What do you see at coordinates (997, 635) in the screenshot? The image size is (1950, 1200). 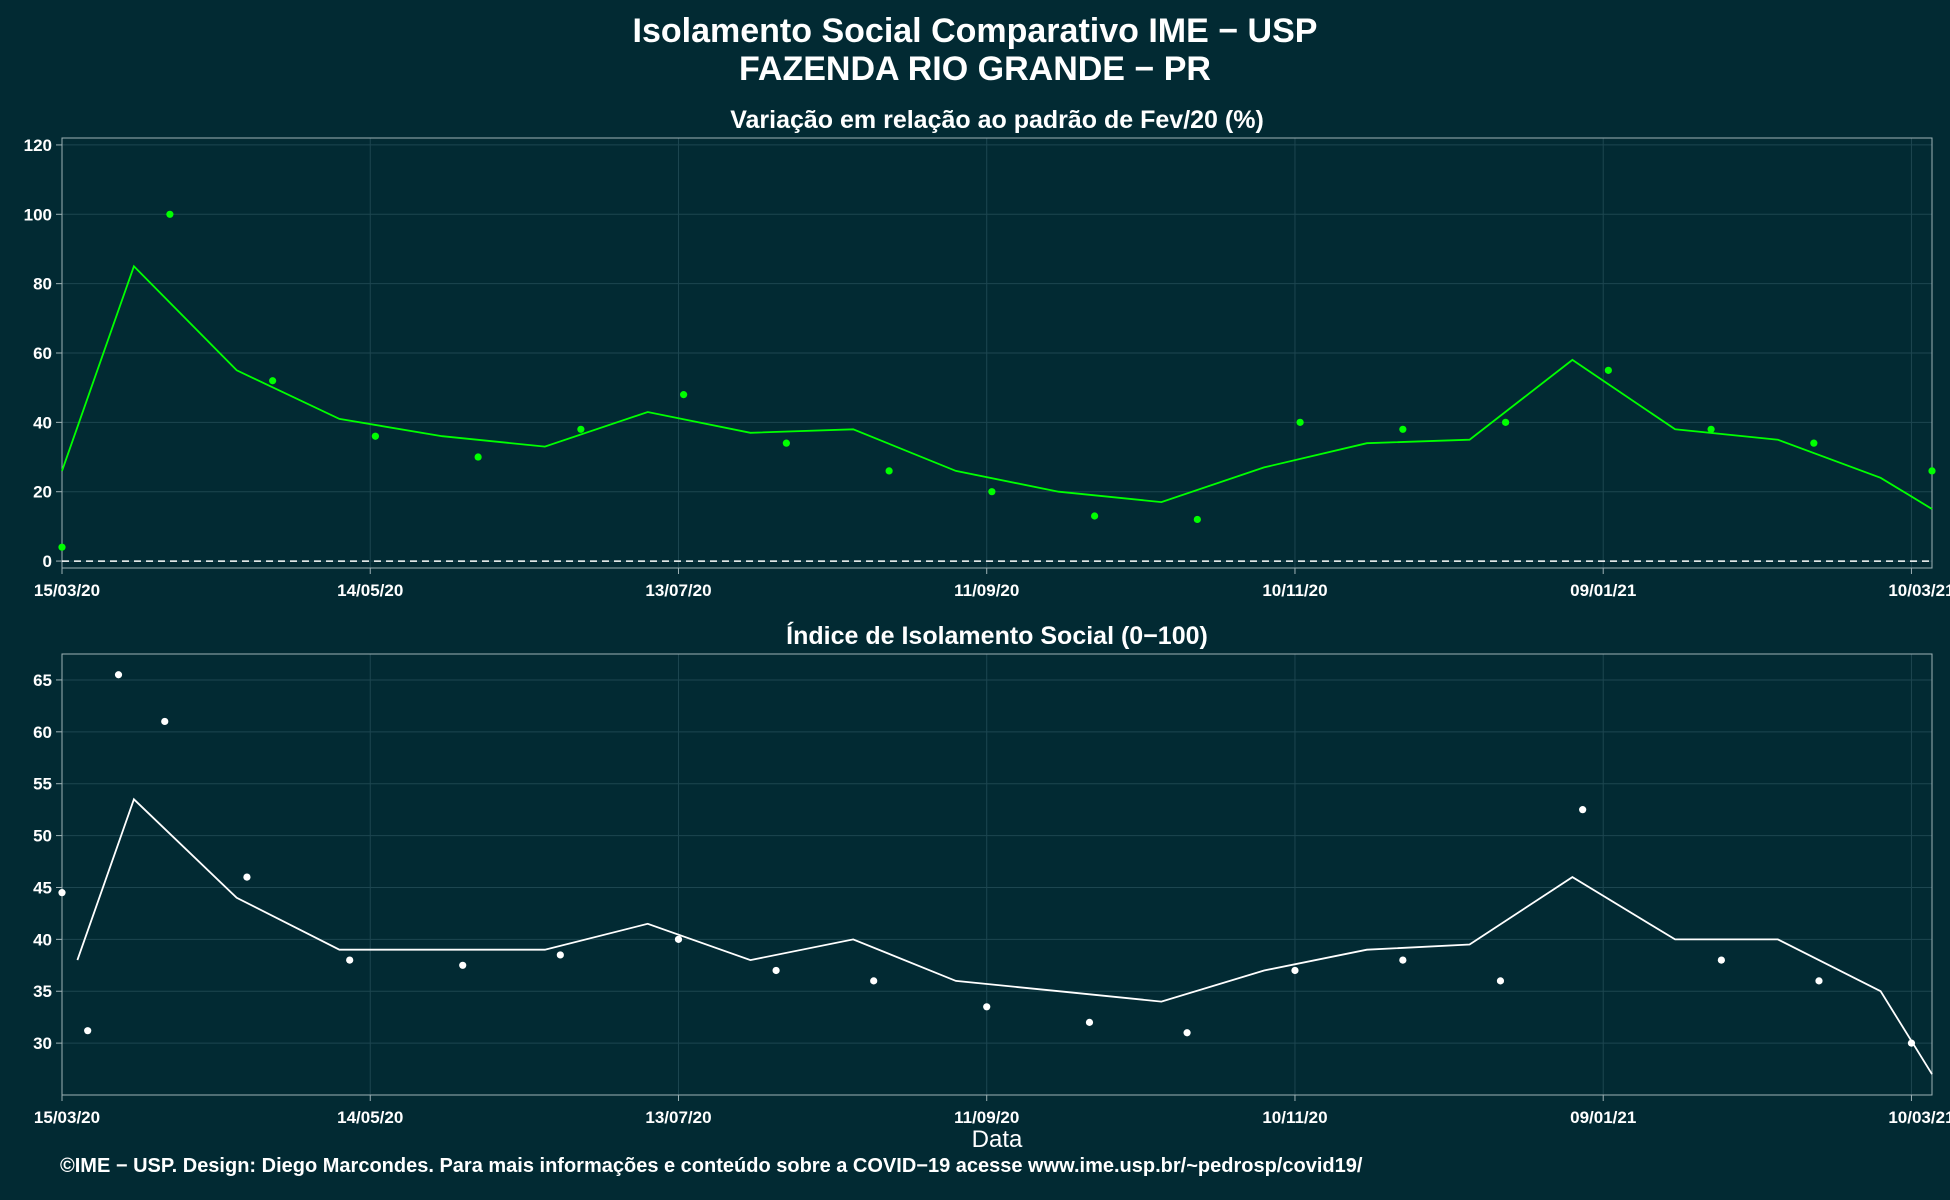 I see `panel-title: Índice de Isolamento Social (0−100)` at bounding box center [997, 635].